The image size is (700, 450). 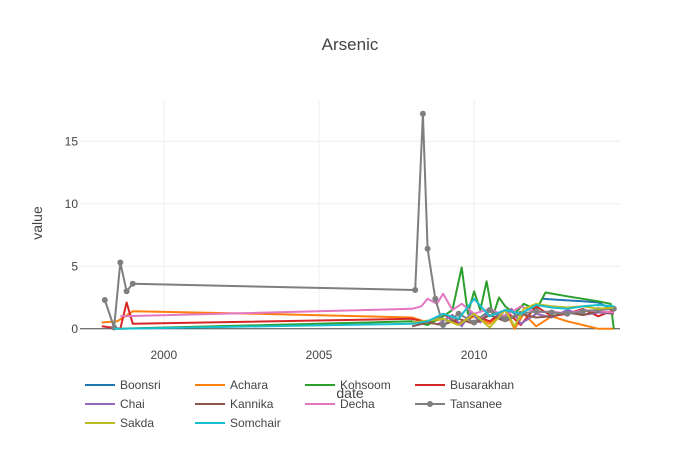 What do you see at coordinates (132, 404) in the screenshot?
I see `legend-label: Chai` at bounding box center [132, 404].